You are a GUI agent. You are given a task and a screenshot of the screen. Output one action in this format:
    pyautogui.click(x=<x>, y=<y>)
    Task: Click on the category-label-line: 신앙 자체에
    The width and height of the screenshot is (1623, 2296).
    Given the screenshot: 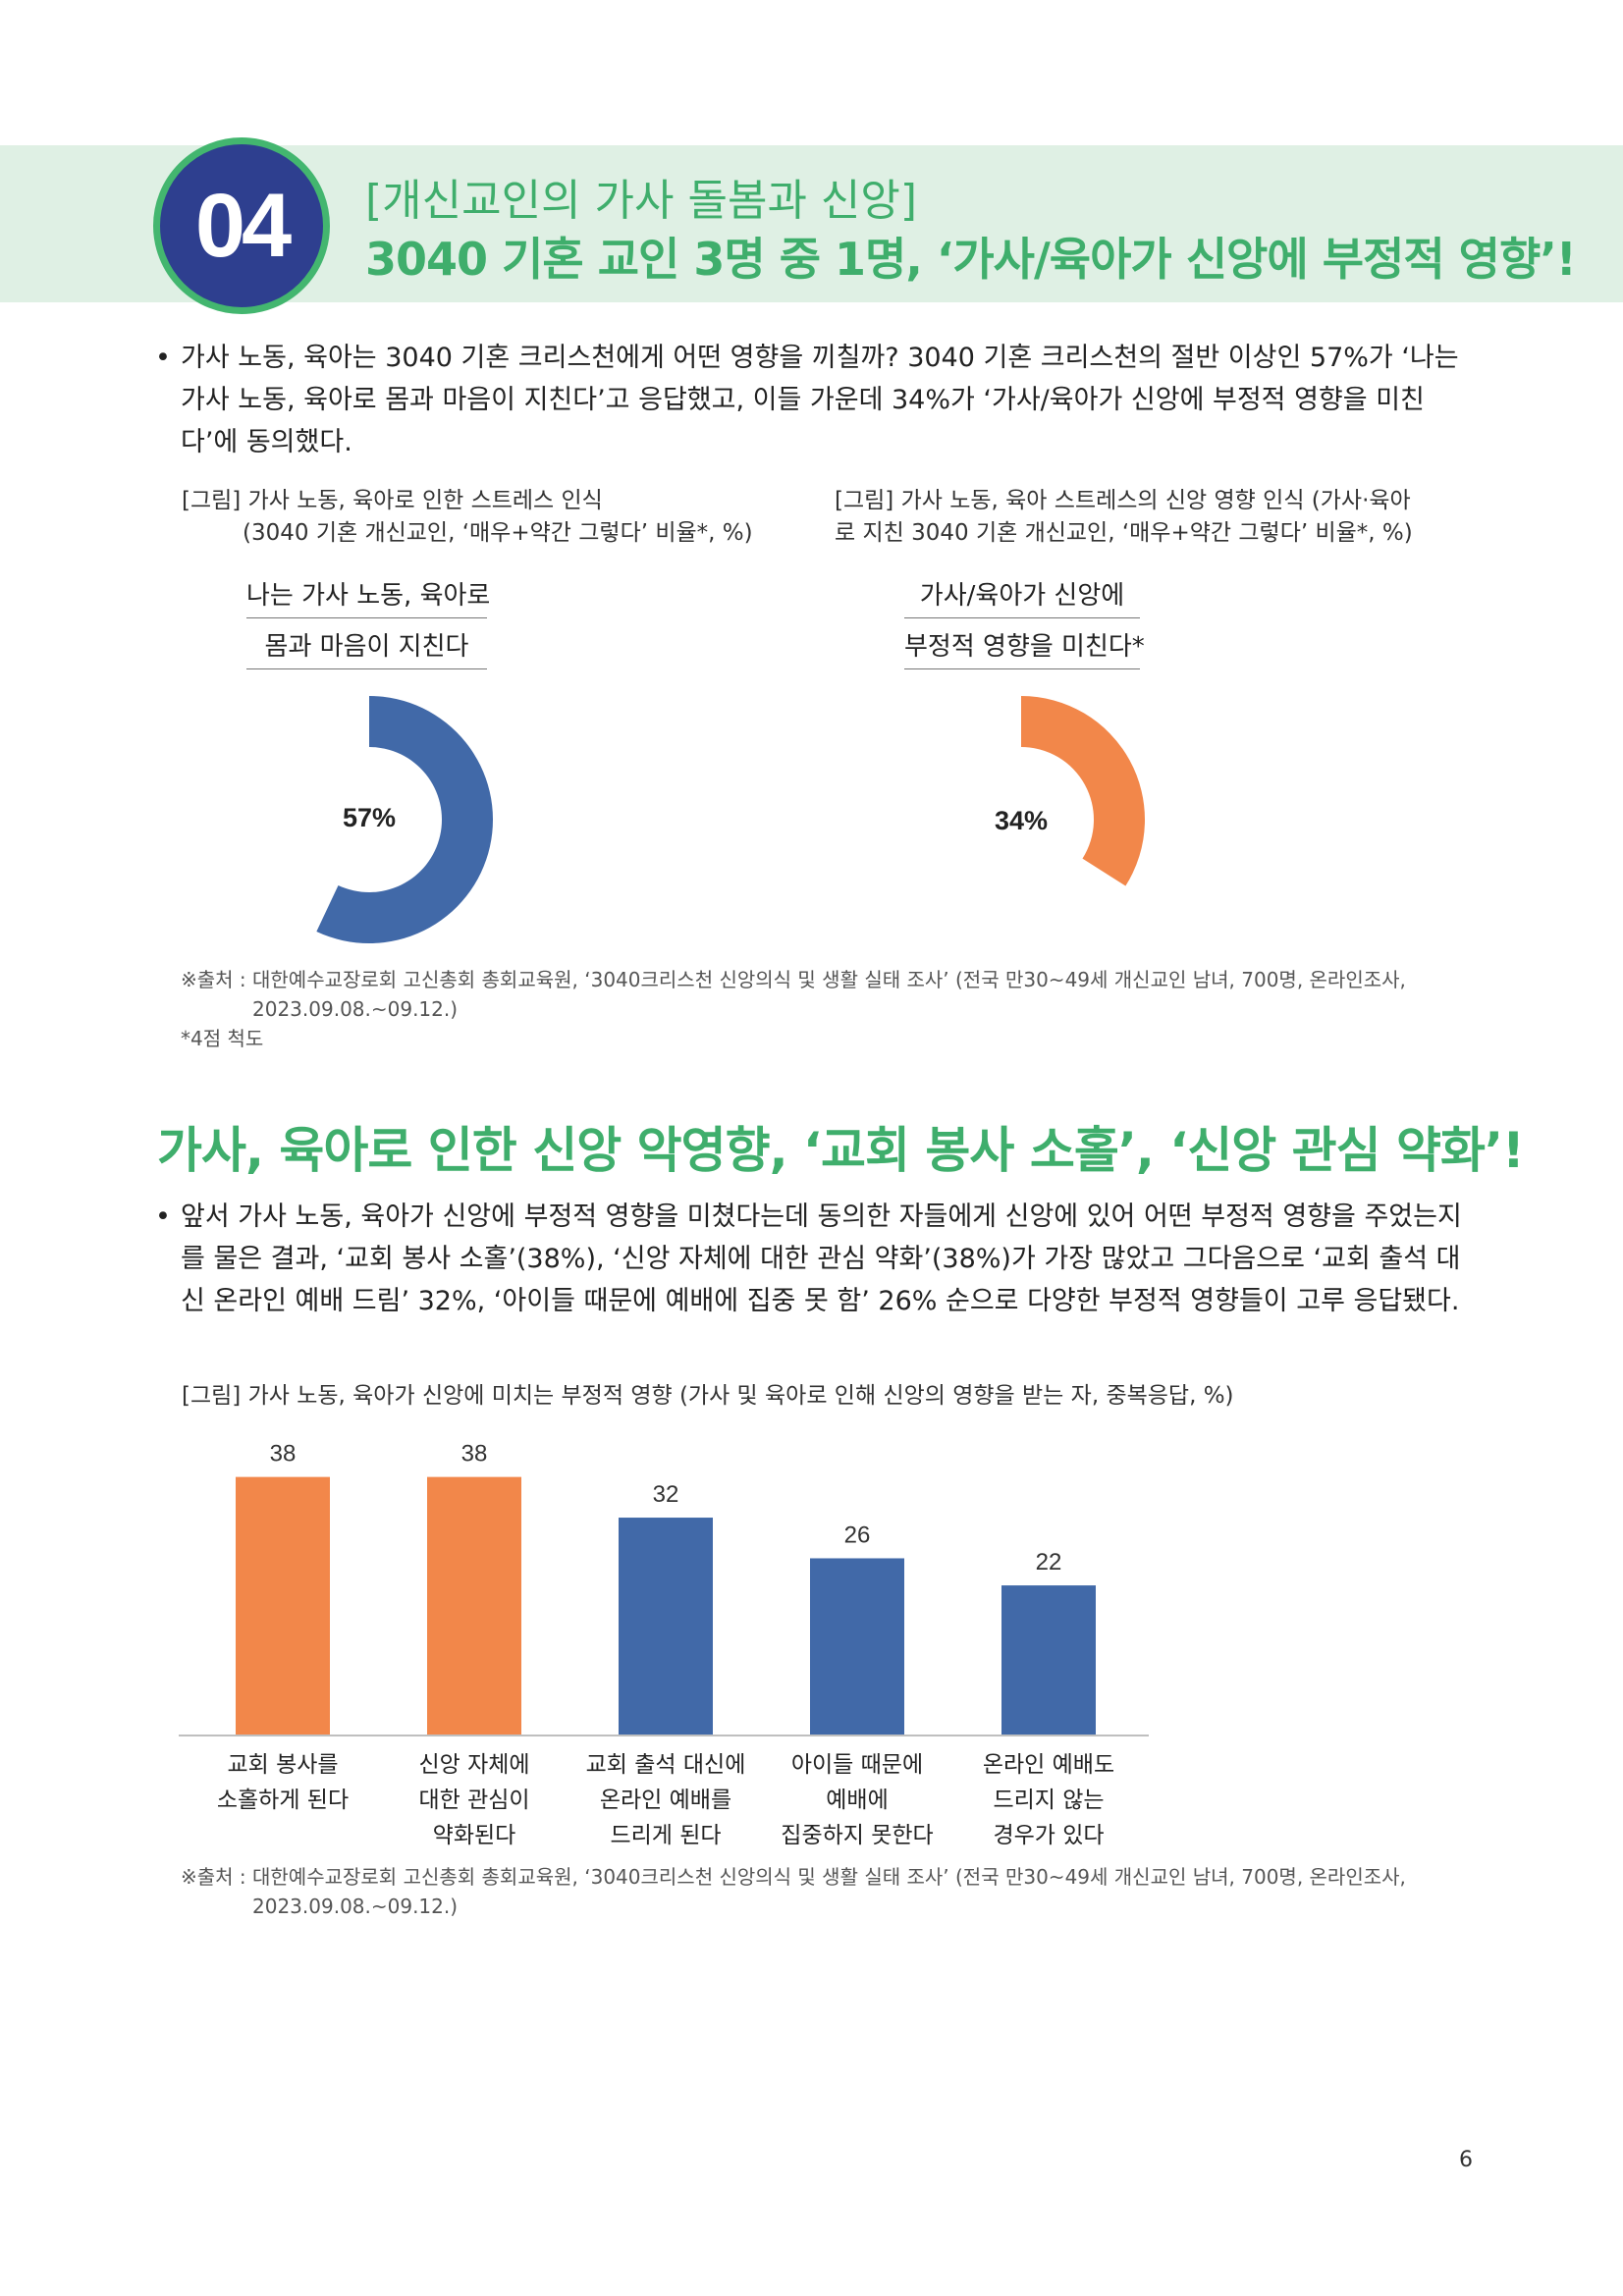 What is the action you would take?
    pyautogui.click(x=474, y=1765)
    